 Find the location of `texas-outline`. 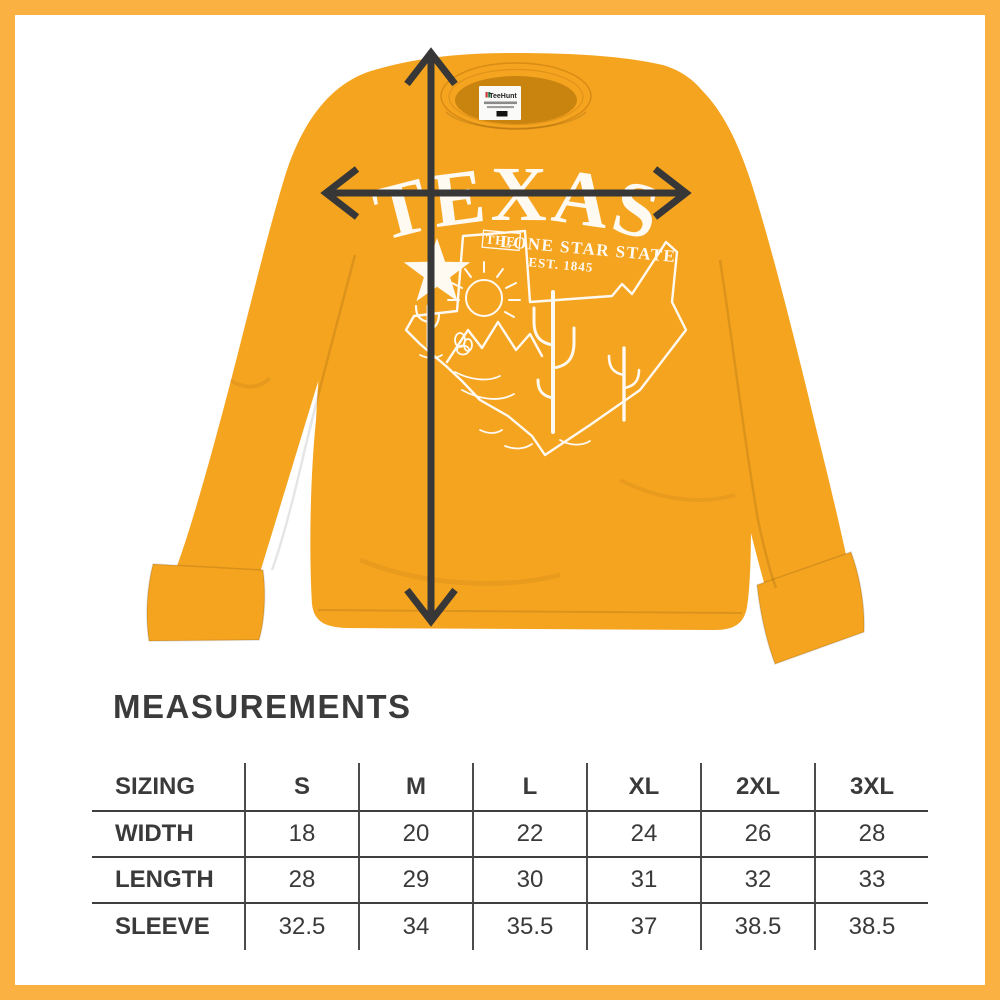

texas-outline is located at coordinates (546, 343).